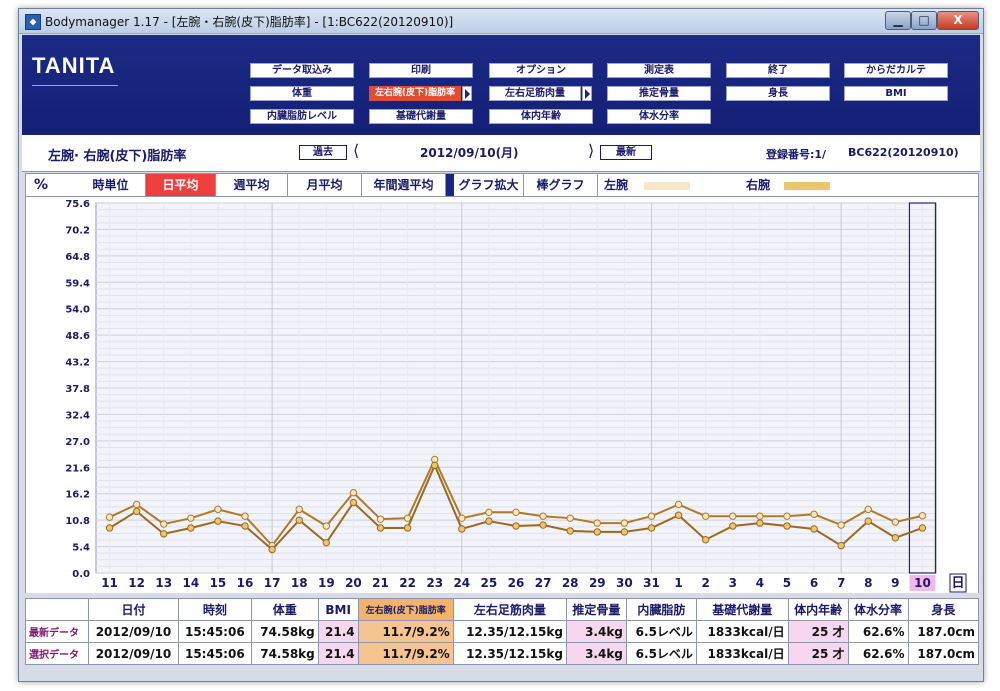 The width and height of the screenshot is (1000, 691). Describe the element at coordinates (659, 116) in the screenshot. I see `water-button: 体水分率` at that location.